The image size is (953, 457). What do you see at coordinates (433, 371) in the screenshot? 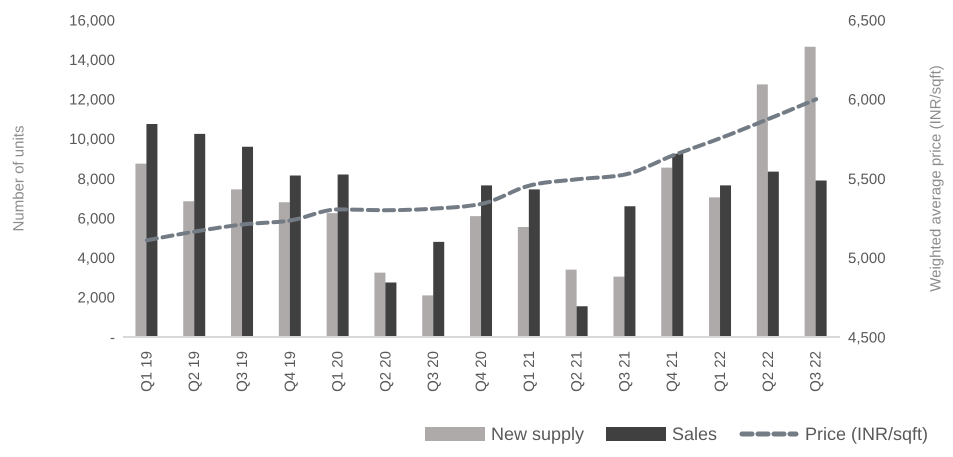
I see `x-tick-label: Q3 20` at bounding box center [433, 371].